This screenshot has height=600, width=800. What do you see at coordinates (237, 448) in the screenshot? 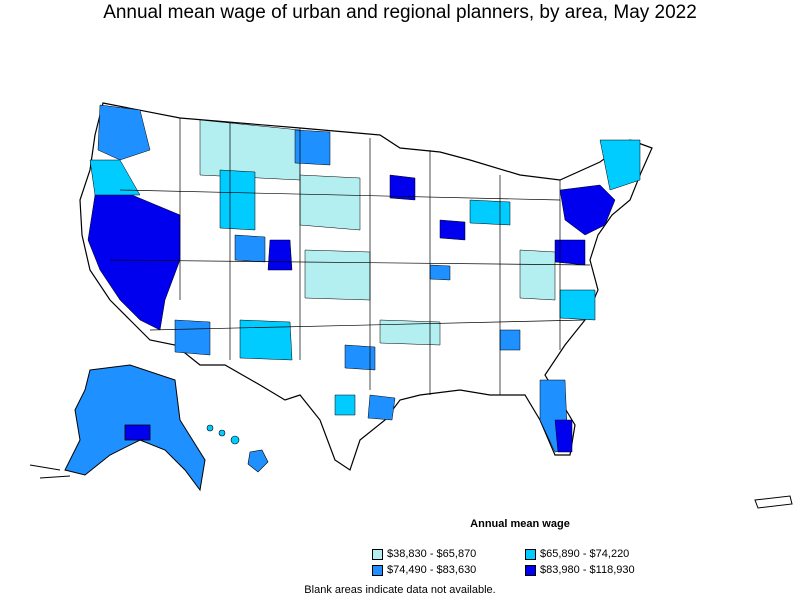
I see `hawaii-shape` at bounding box center [237, 448].